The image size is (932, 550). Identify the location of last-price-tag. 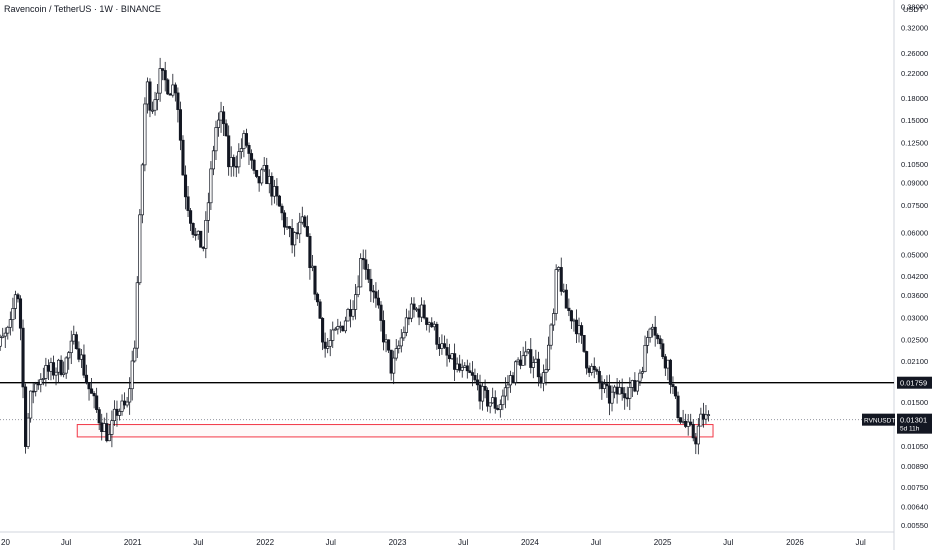
(914, 423).